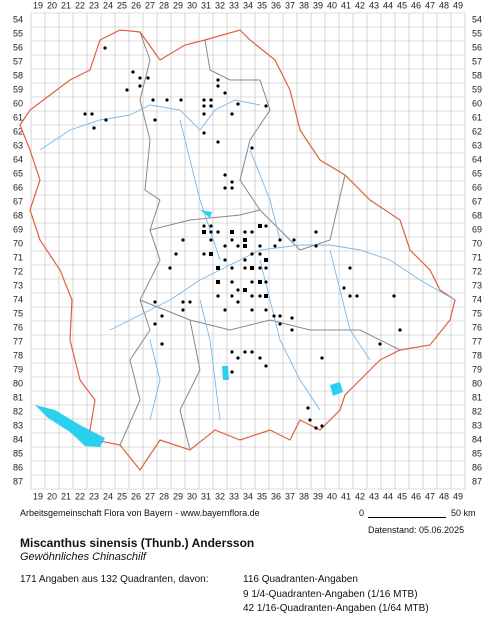 The image size is (500, 620). What do you see at coordinates (220, 496) in the screenshot?
I see `column-label: 32` at bounding box center [220, 496].